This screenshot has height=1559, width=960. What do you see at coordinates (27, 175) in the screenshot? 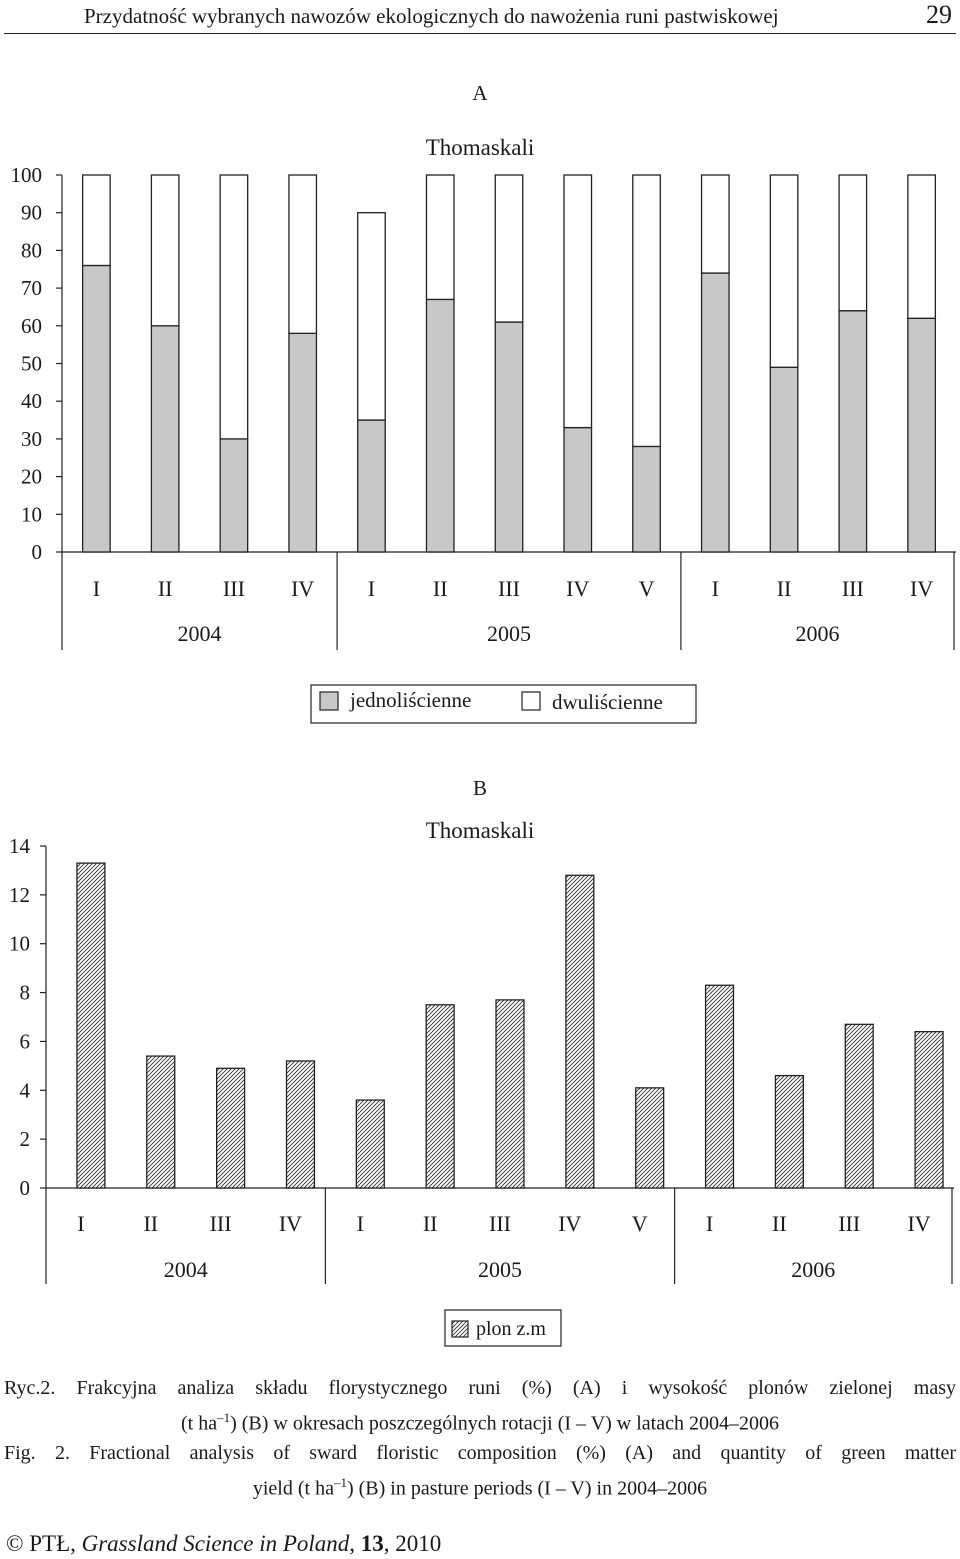
I see `y-tick-label: 100` at bounding box center [27, 175].